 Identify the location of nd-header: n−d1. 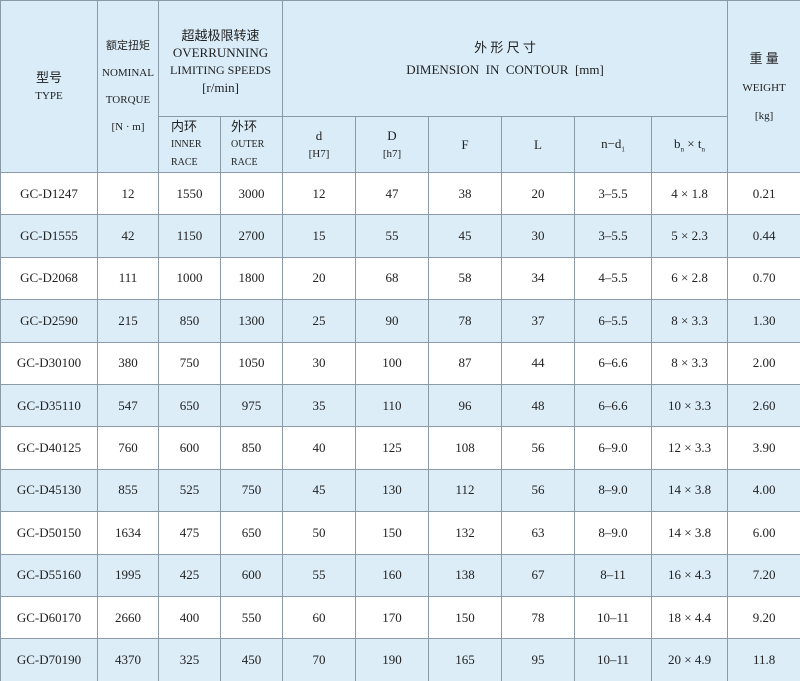
(613, 144).